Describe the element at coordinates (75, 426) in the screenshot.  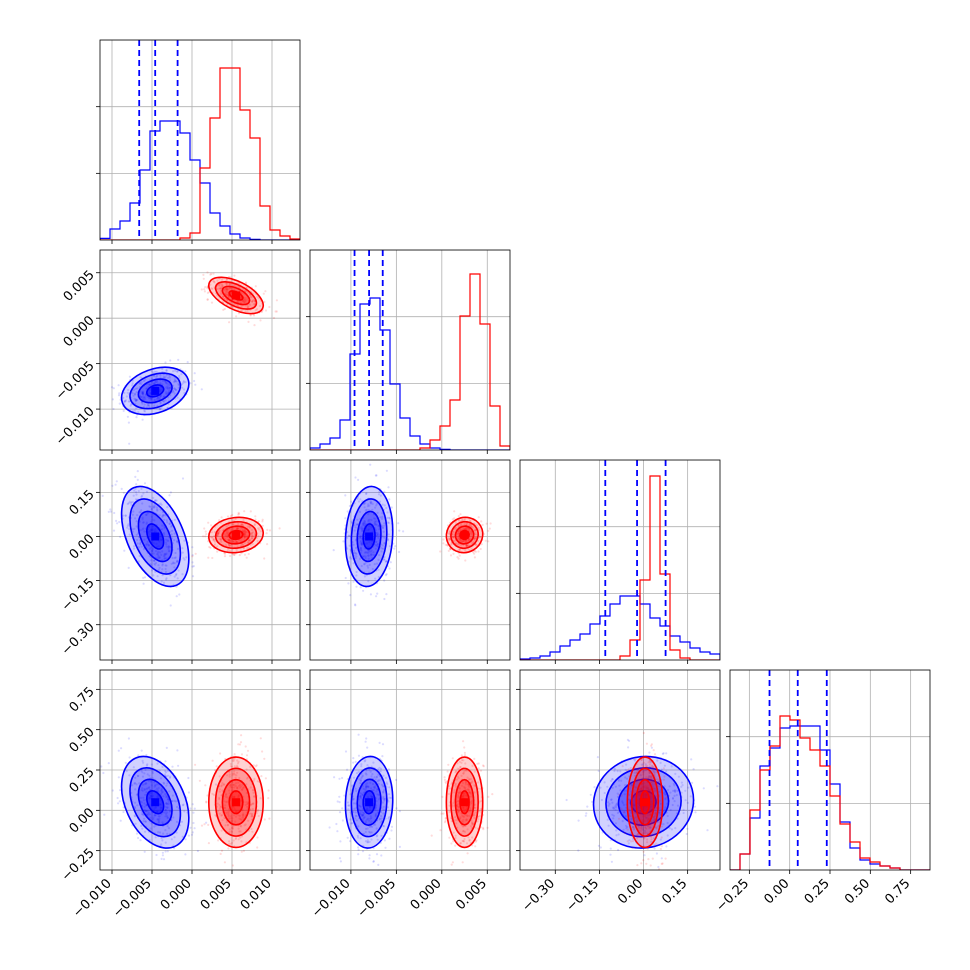
I see `y-tick-label: −0.010` at that location.